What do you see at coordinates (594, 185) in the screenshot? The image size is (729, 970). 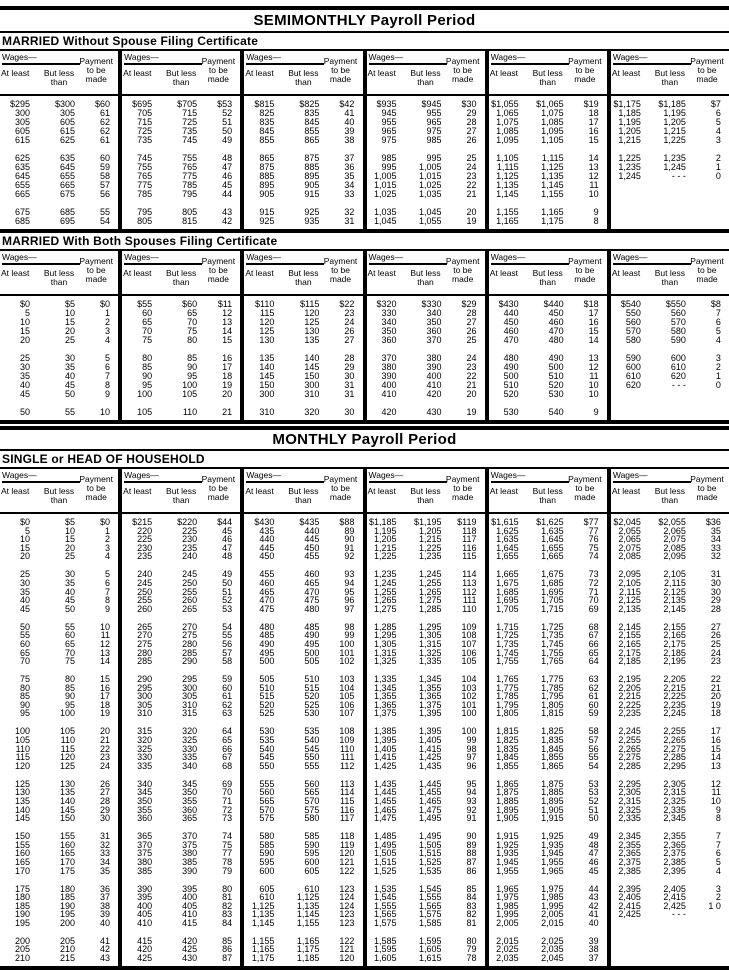 I see `payment-value: 11` at bounding box center [594, 185].